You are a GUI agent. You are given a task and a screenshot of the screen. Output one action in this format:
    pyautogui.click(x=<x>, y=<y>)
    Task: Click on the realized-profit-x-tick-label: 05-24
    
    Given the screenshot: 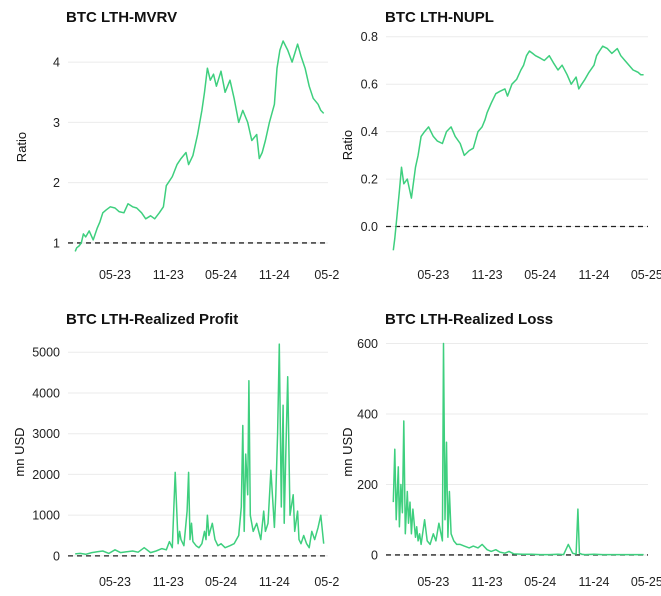 What is the action you would take?
    pyautogui.click(x=221, y=582)
    